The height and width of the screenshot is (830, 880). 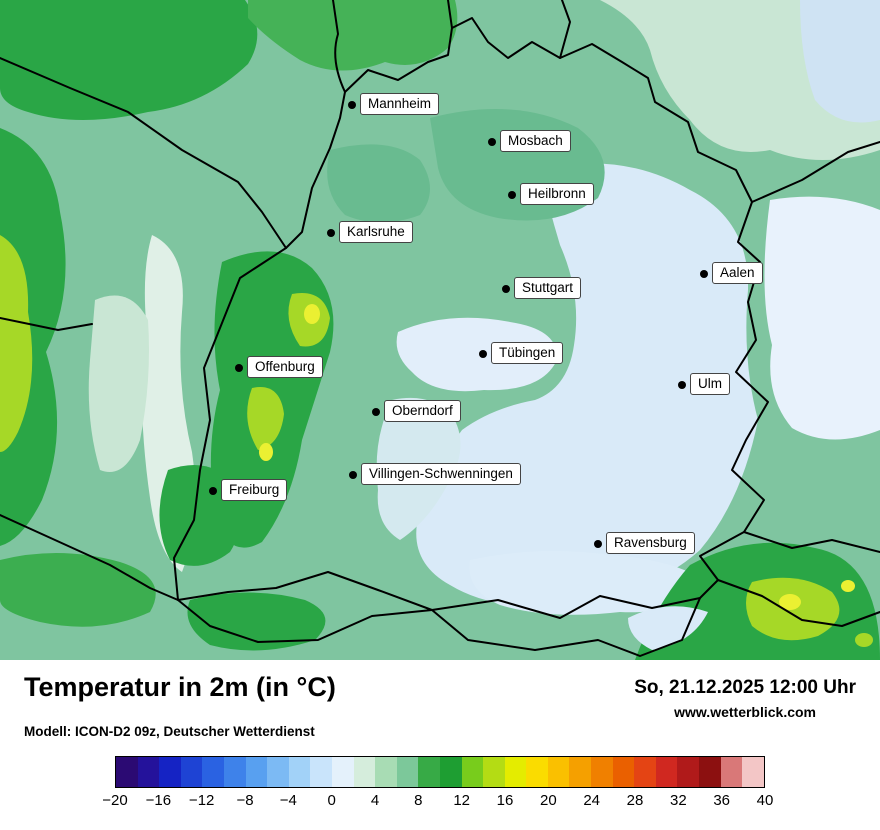 I want to click on page-title: Temperatur in 2m (in °C), so click(x=180, y=687).